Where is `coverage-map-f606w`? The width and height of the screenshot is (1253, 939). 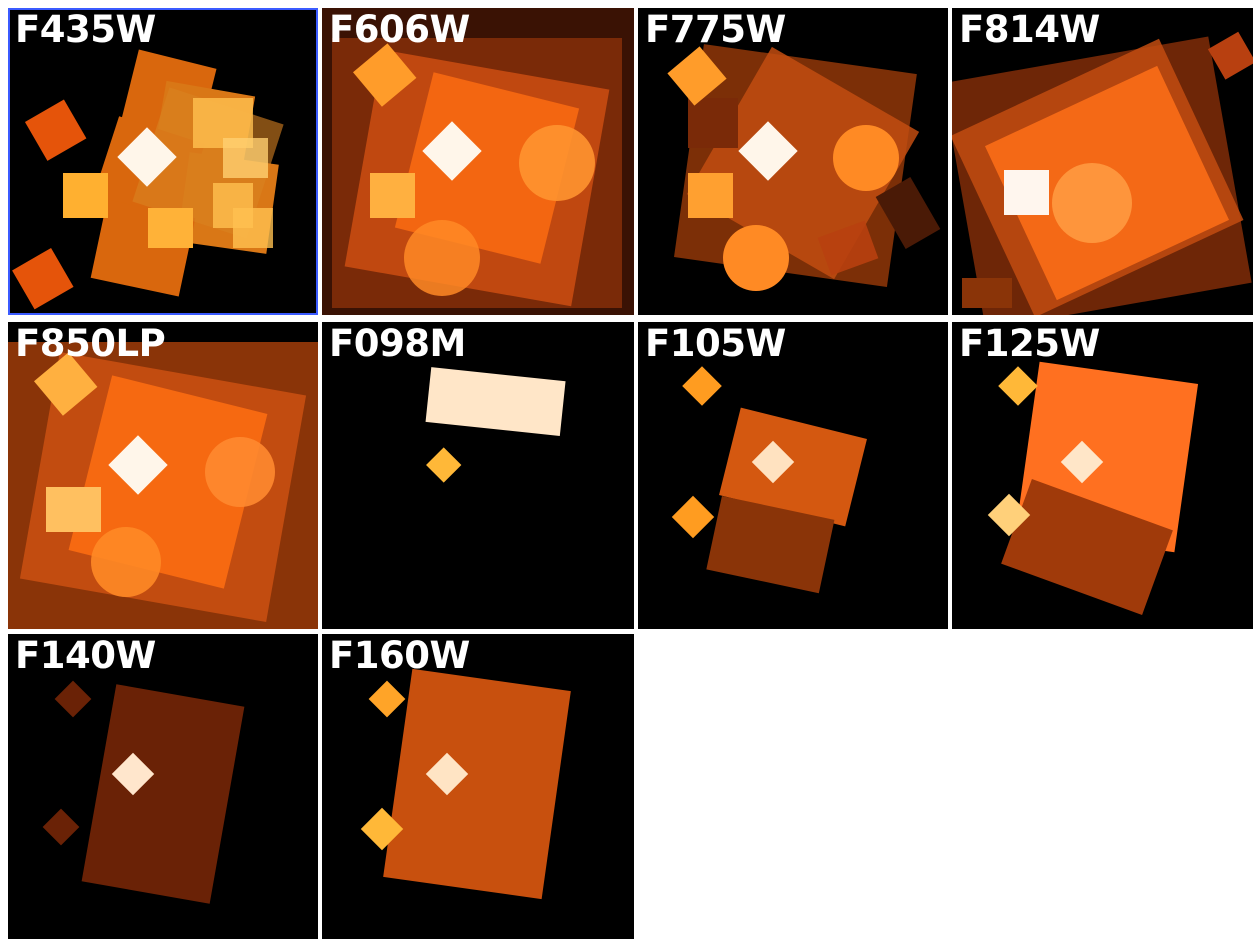 coverage-map-f606w is located at coordinates (478, 161).